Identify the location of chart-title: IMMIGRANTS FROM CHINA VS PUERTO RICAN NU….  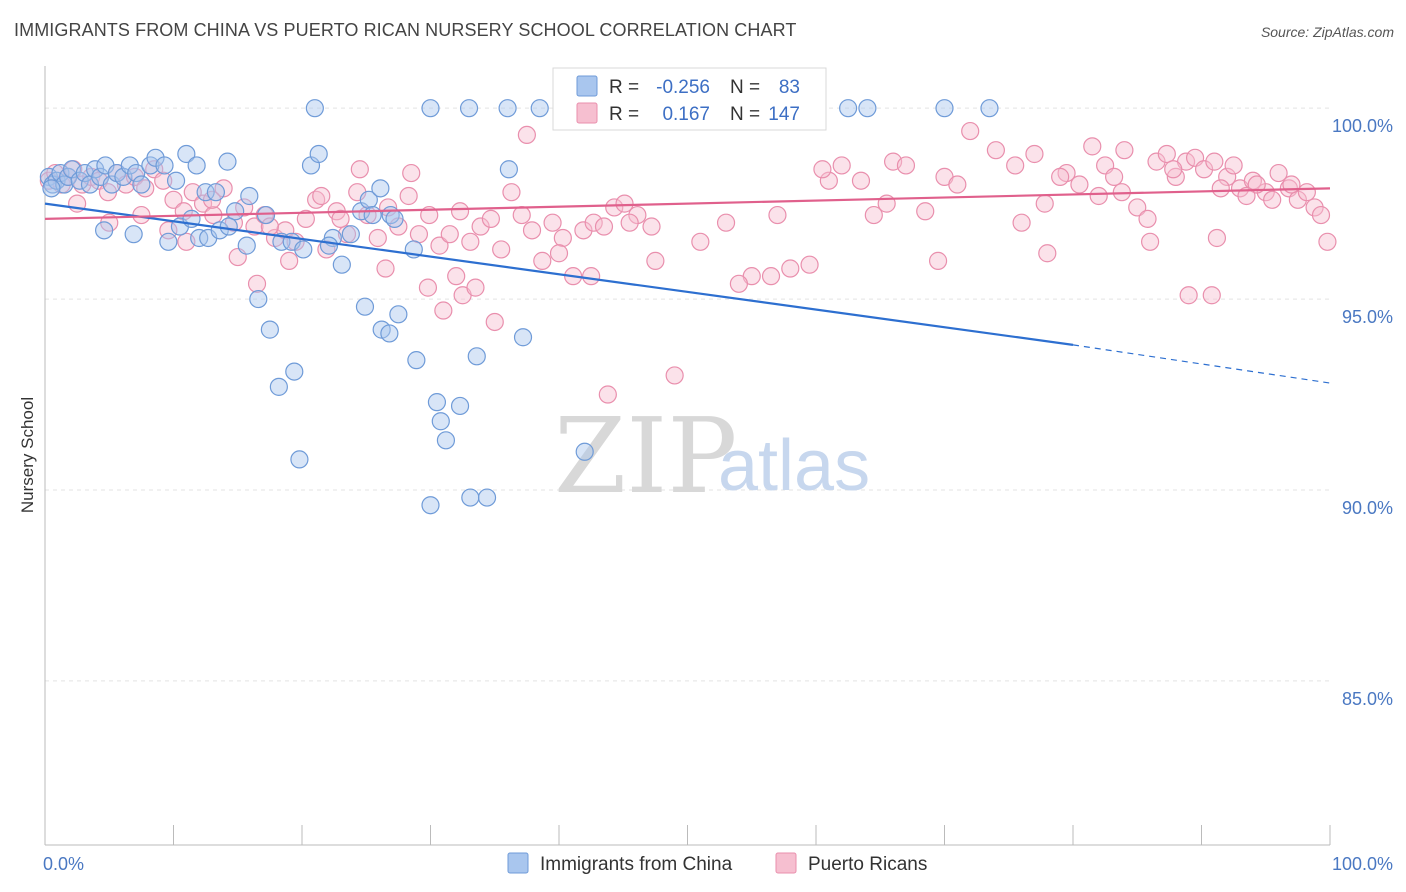
(405, 30).